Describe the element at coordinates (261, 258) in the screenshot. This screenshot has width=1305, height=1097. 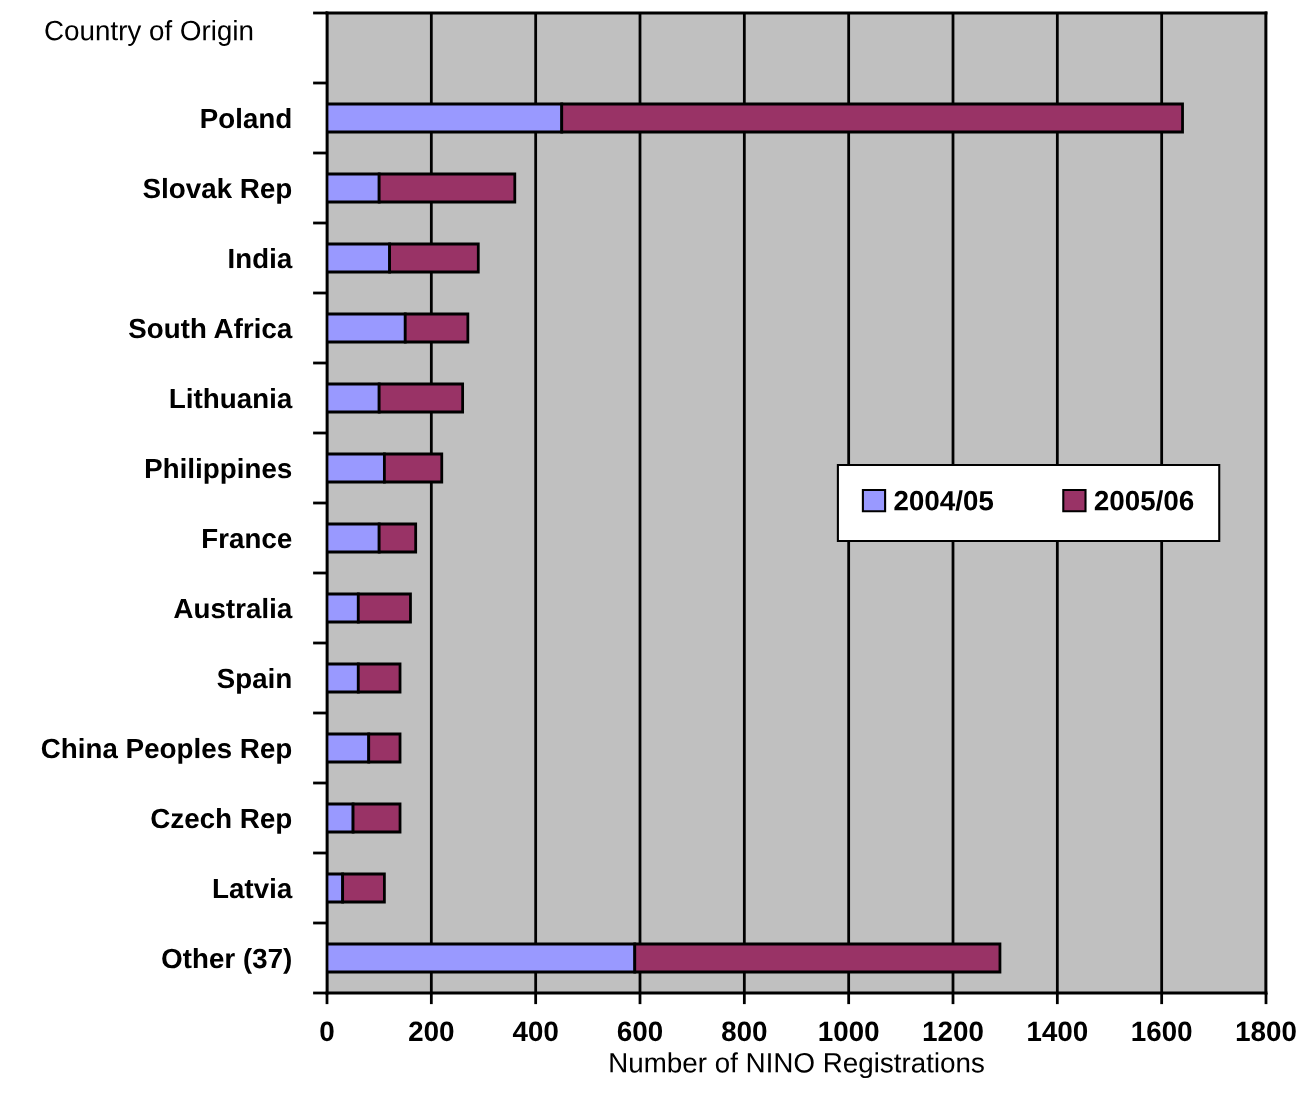
I see `y-tick-label: India` at that location.